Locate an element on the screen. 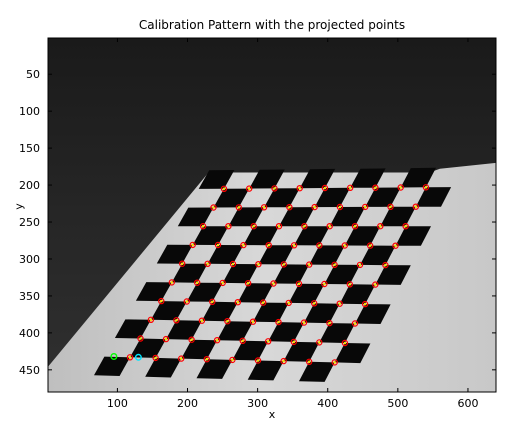 Image resolution: width=526 pixels, height=426 pixels. y-tick-label: 200 is located at coordinates (29, 185).